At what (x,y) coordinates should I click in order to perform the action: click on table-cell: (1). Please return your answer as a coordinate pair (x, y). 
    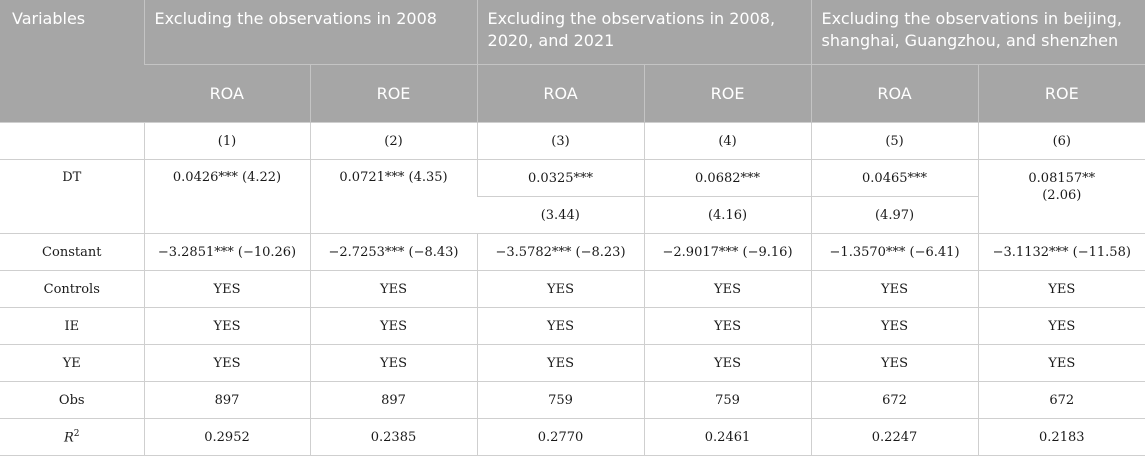
    Looking at the image, I should click on (226, 141).